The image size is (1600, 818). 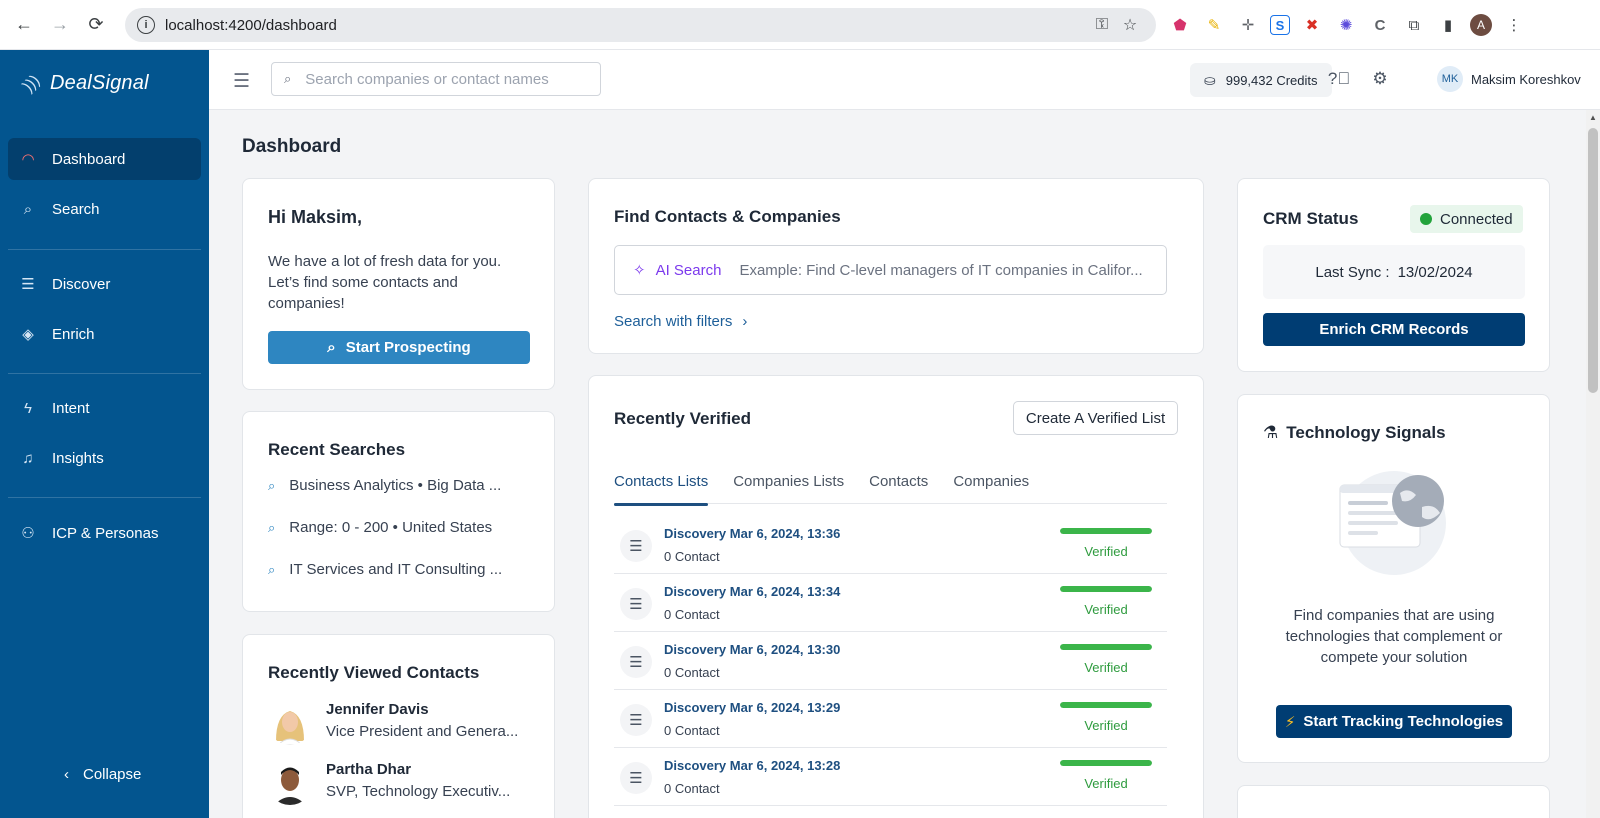 What do you see at coordinates (104, 284) in the screenshot?
I see `sidebar-item-discover: ☰ Discover` at bounding box center [104, 284].